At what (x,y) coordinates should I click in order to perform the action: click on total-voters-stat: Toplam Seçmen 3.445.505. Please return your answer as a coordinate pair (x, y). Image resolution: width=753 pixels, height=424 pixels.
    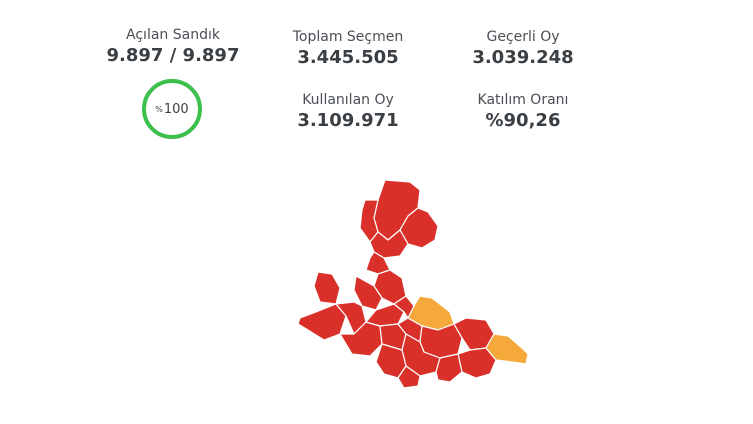
    Looking at the image, I should click on (348, 49).